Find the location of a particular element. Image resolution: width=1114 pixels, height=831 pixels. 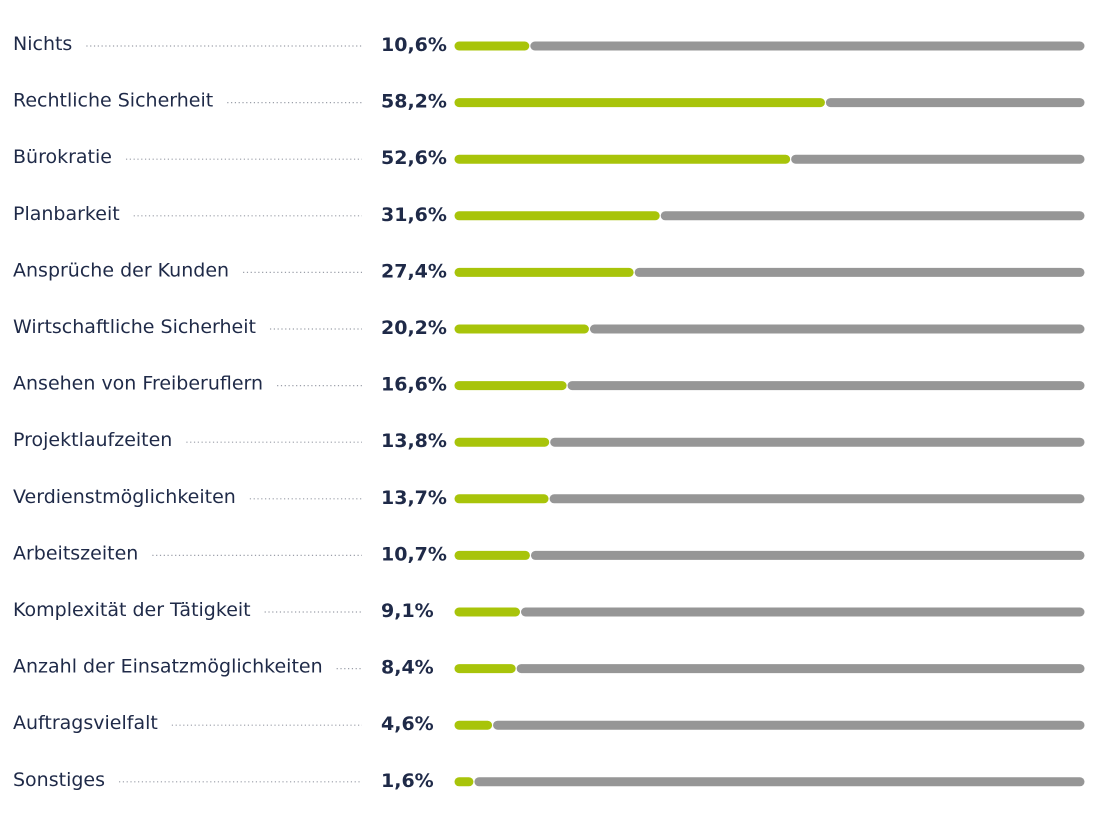

bar-row: Auftragsvielfalt 4,6% is located at coordinates (549, 723).